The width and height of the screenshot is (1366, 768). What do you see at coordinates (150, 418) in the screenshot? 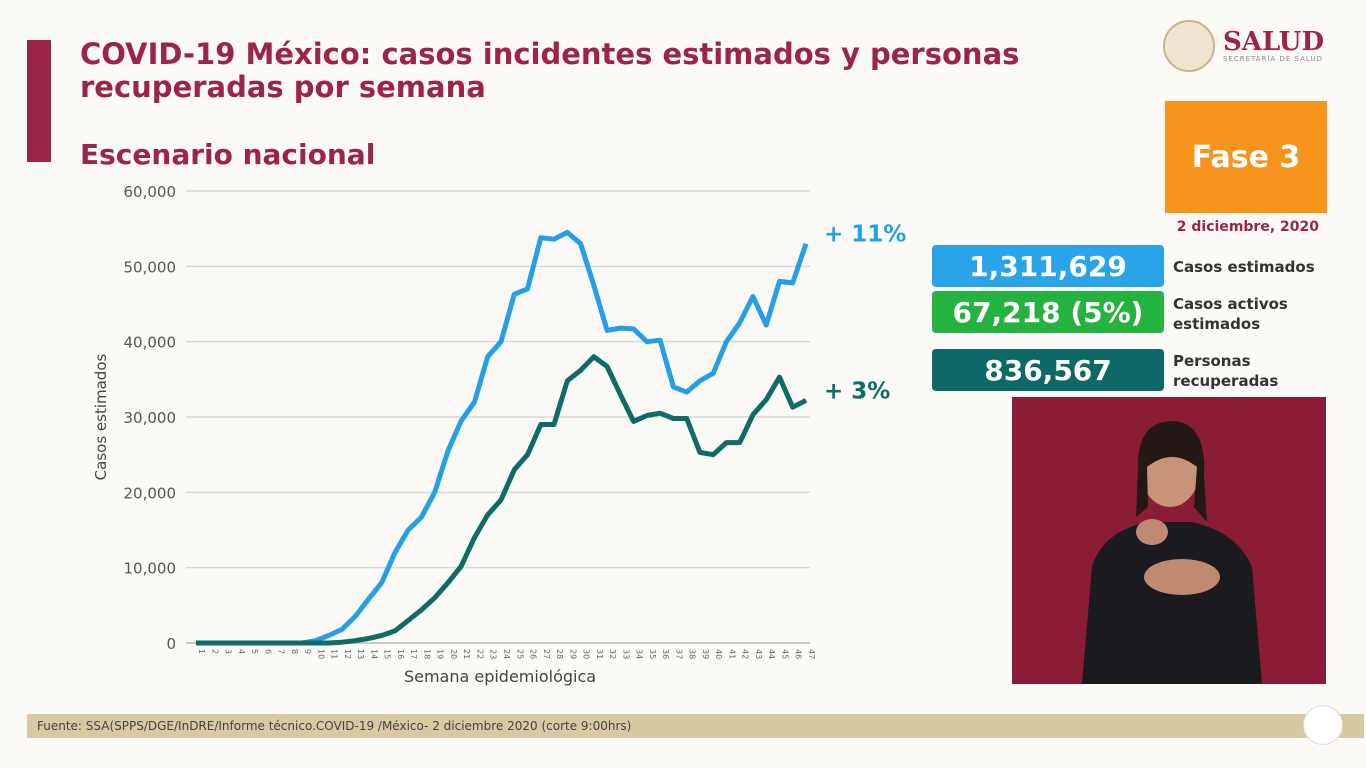
I see `y-tick-label: 30,000` at bounding box center [150, 418].